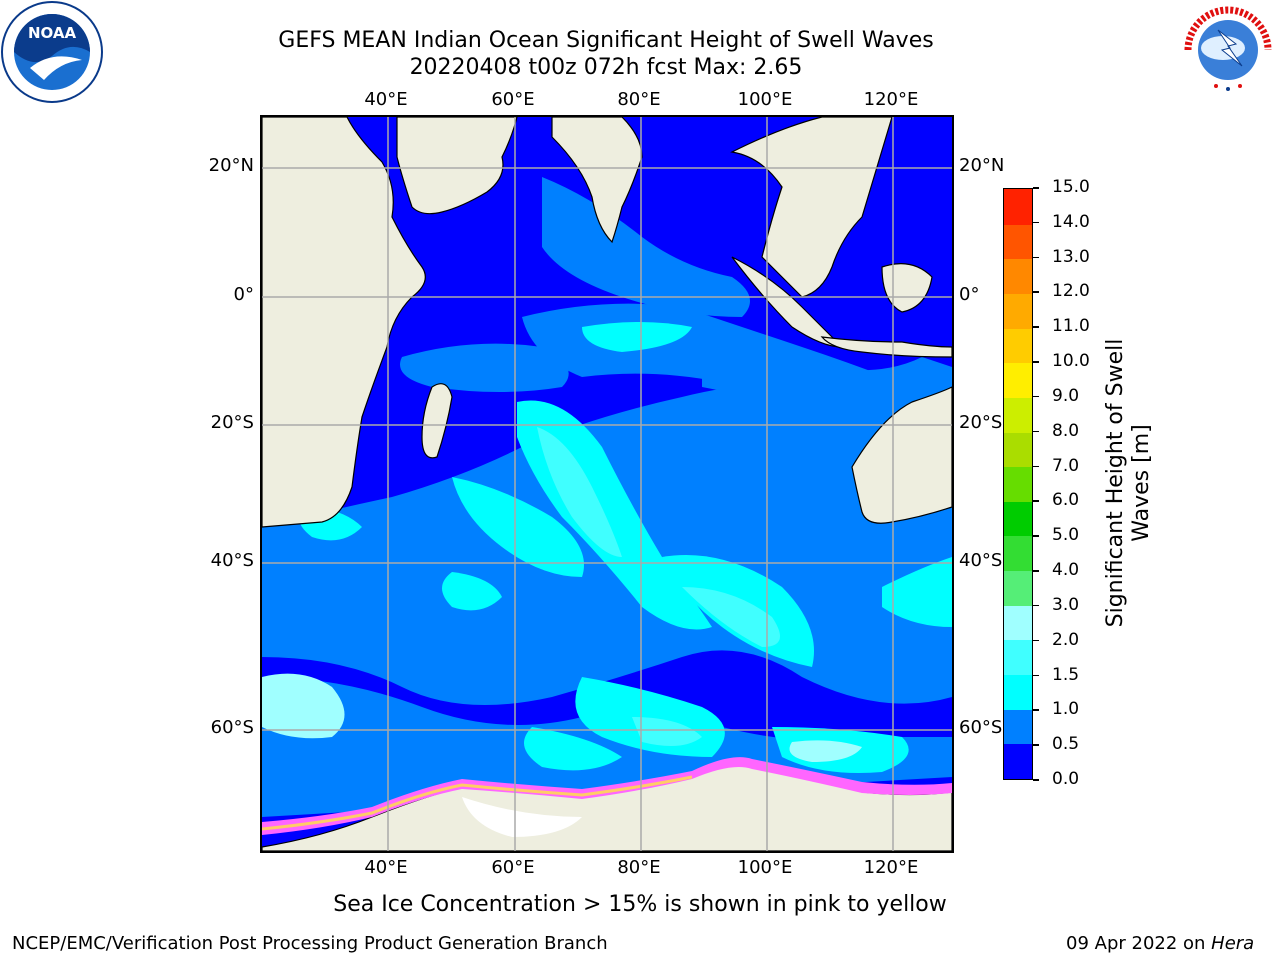 The width and height of the screenshot is (1280, 960). I want to click on noaa-logo-text: NOAA, so click(52, 33).